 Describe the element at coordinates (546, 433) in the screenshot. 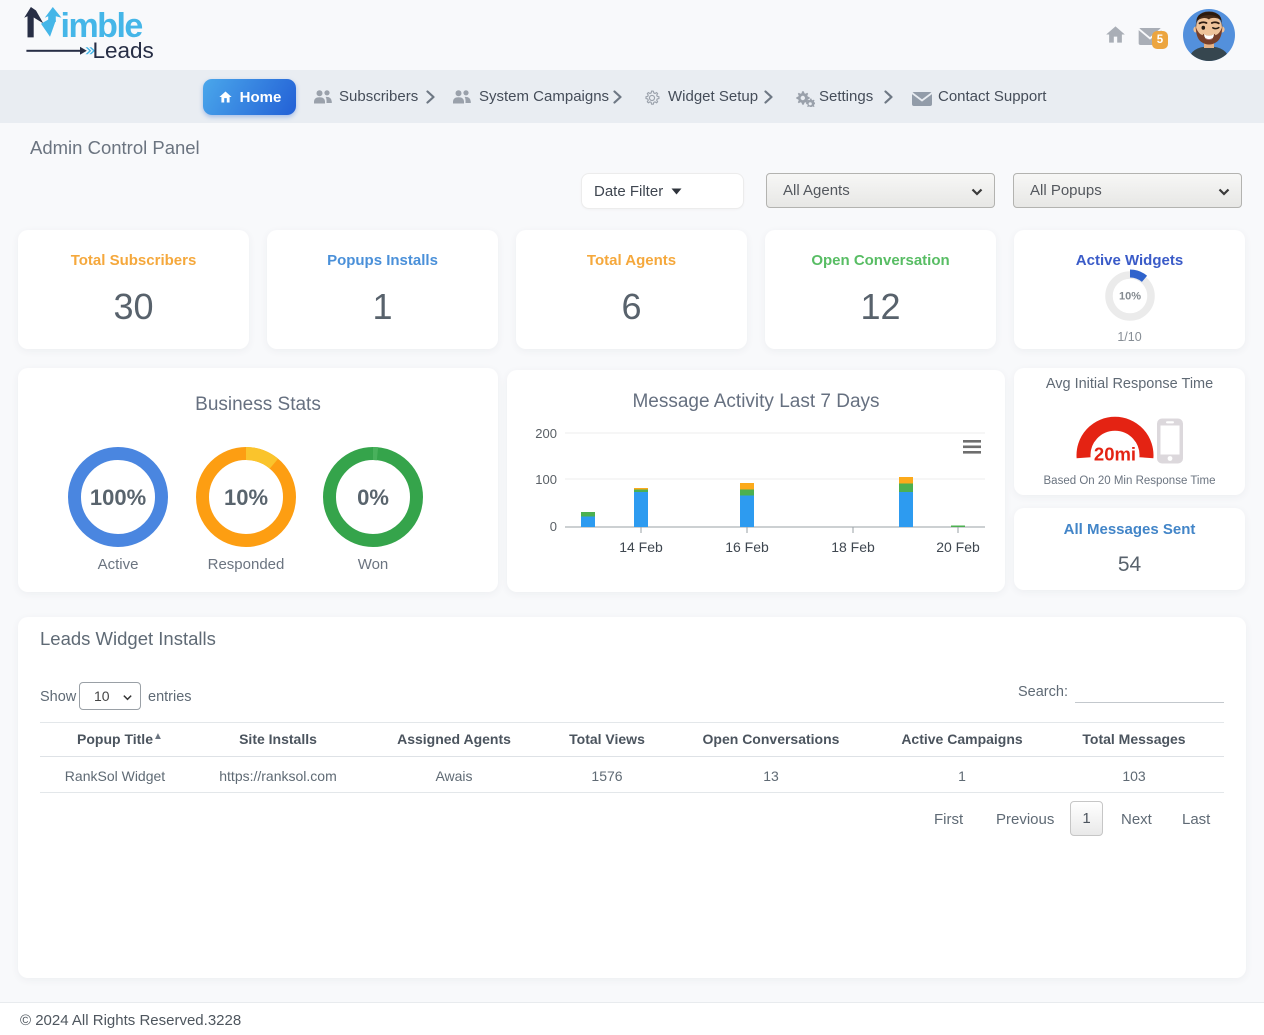

I see `svg-text: 200` at that location.